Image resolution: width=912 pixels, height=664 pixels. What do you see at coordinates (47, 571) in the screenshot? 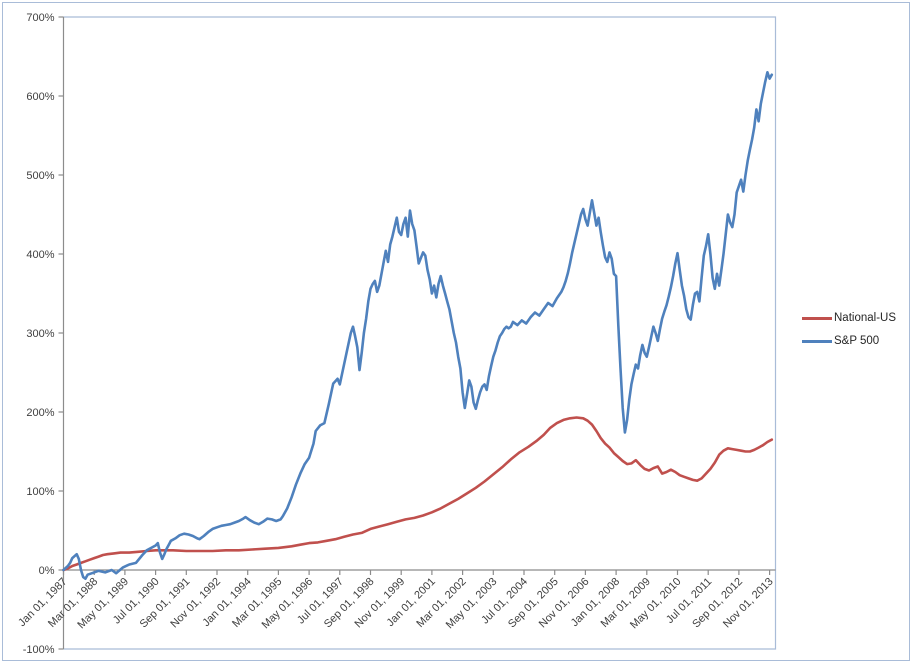
I see `y-tick-label: 0%` at bounding box center [47, 571].